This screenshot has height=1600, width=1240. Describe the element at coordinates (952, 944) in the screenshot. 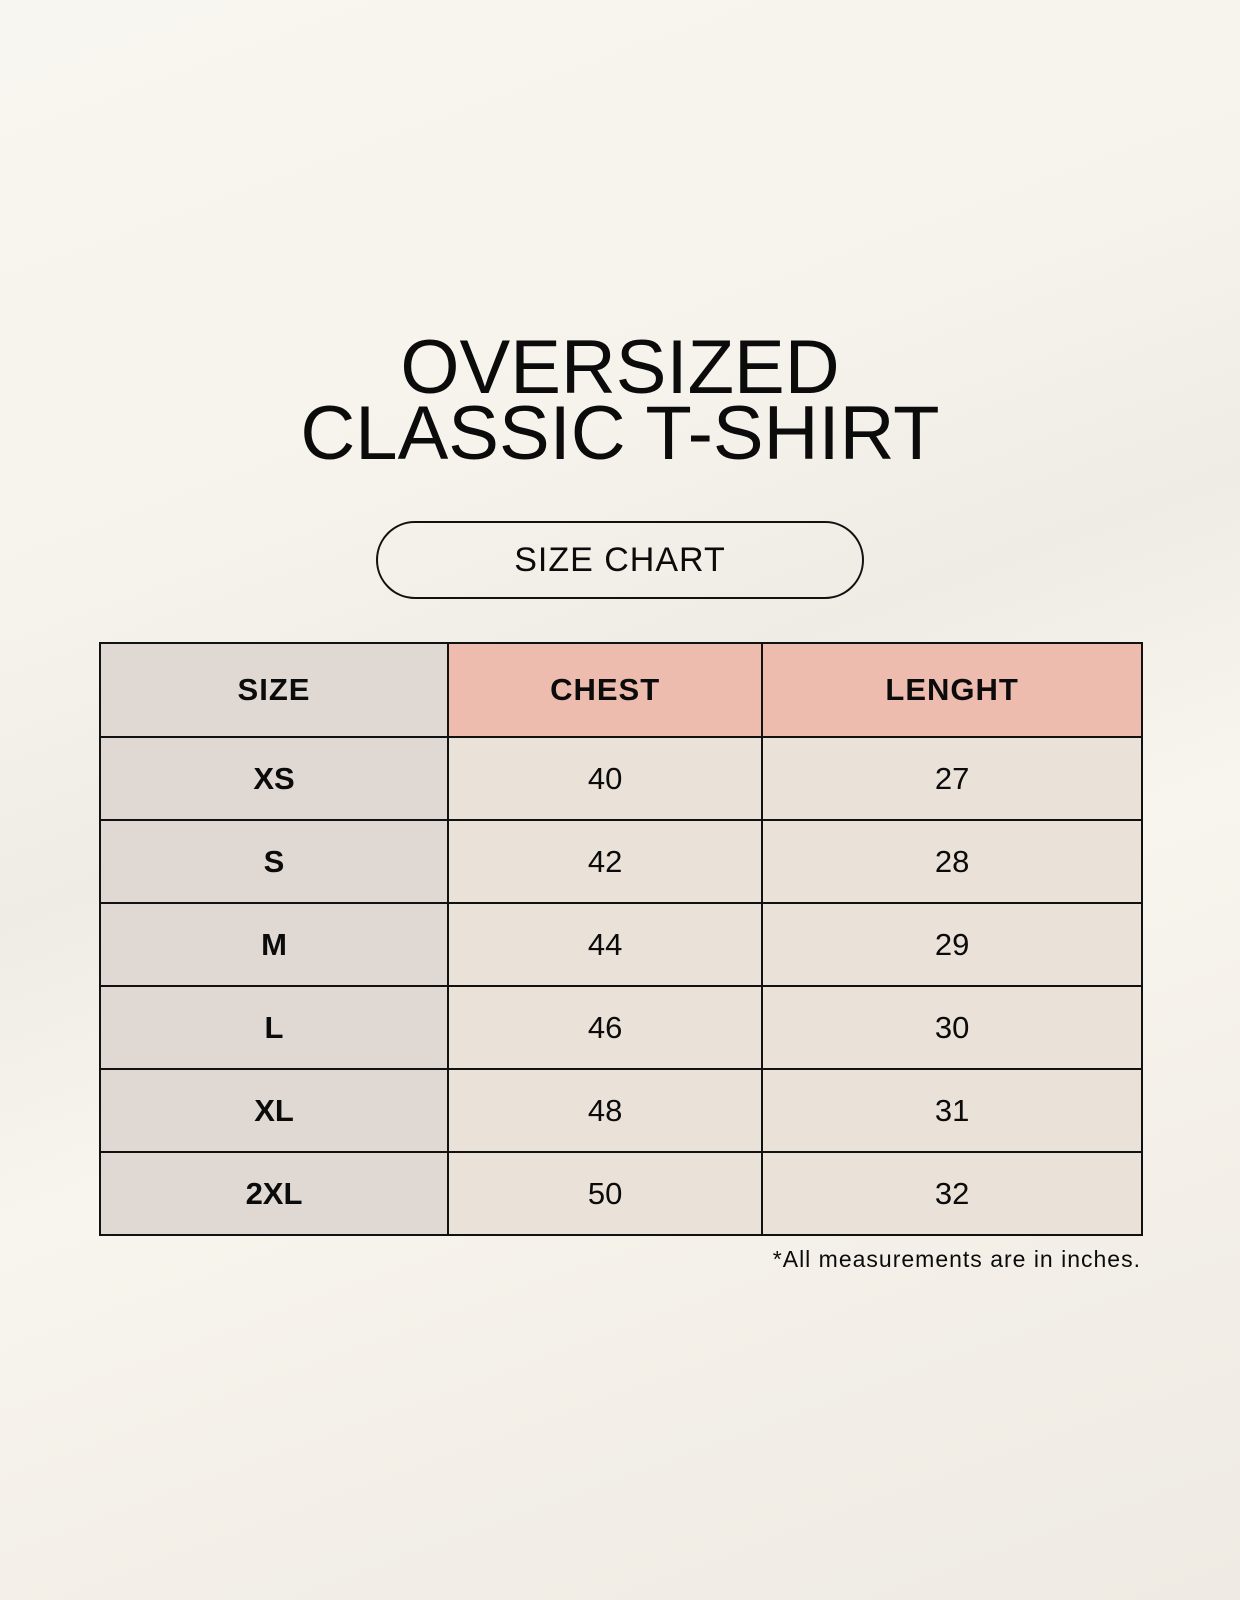

I see `length-cell: 29` at that location.